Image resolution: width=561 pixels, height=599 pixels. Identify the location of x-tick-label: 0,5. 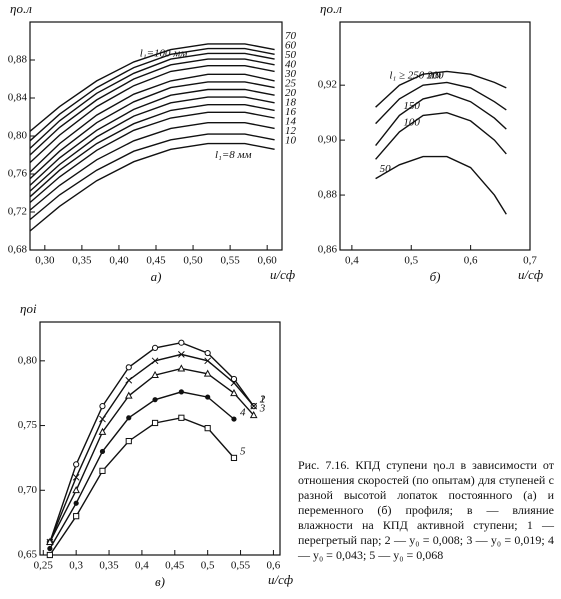
(208, 566).